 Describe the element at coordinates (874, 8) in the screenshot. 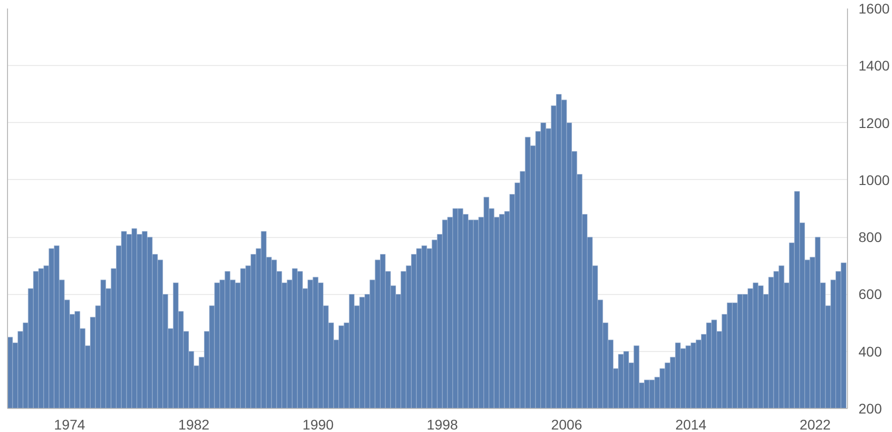

I see `y-tick-label: 1600` at that location.